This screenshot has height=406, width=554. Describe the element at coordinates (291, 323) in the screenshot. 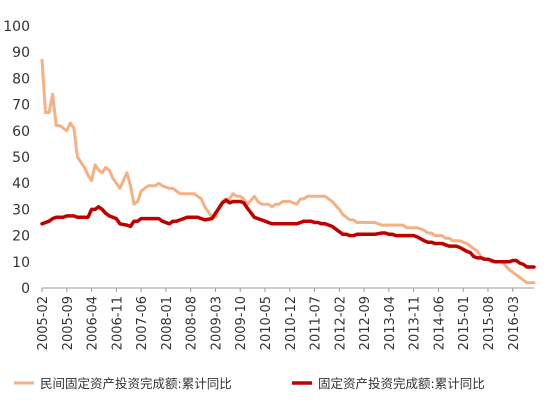

I see `x-tick-label: 2010-12` at that location.